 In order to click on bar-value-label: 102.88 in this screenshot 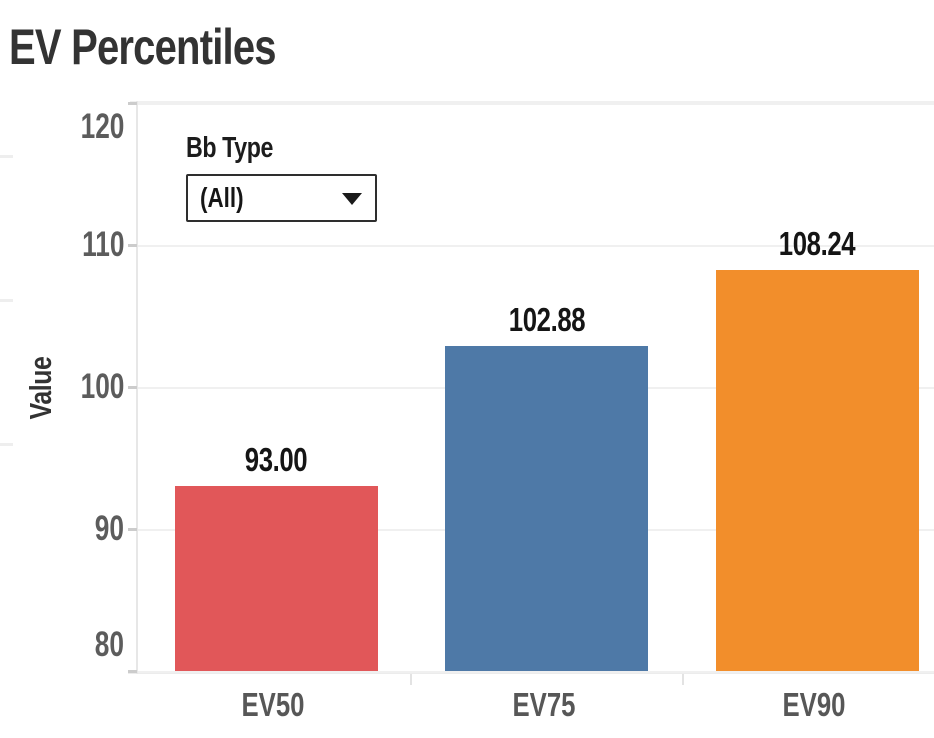, I will do `click(547, 320)`.